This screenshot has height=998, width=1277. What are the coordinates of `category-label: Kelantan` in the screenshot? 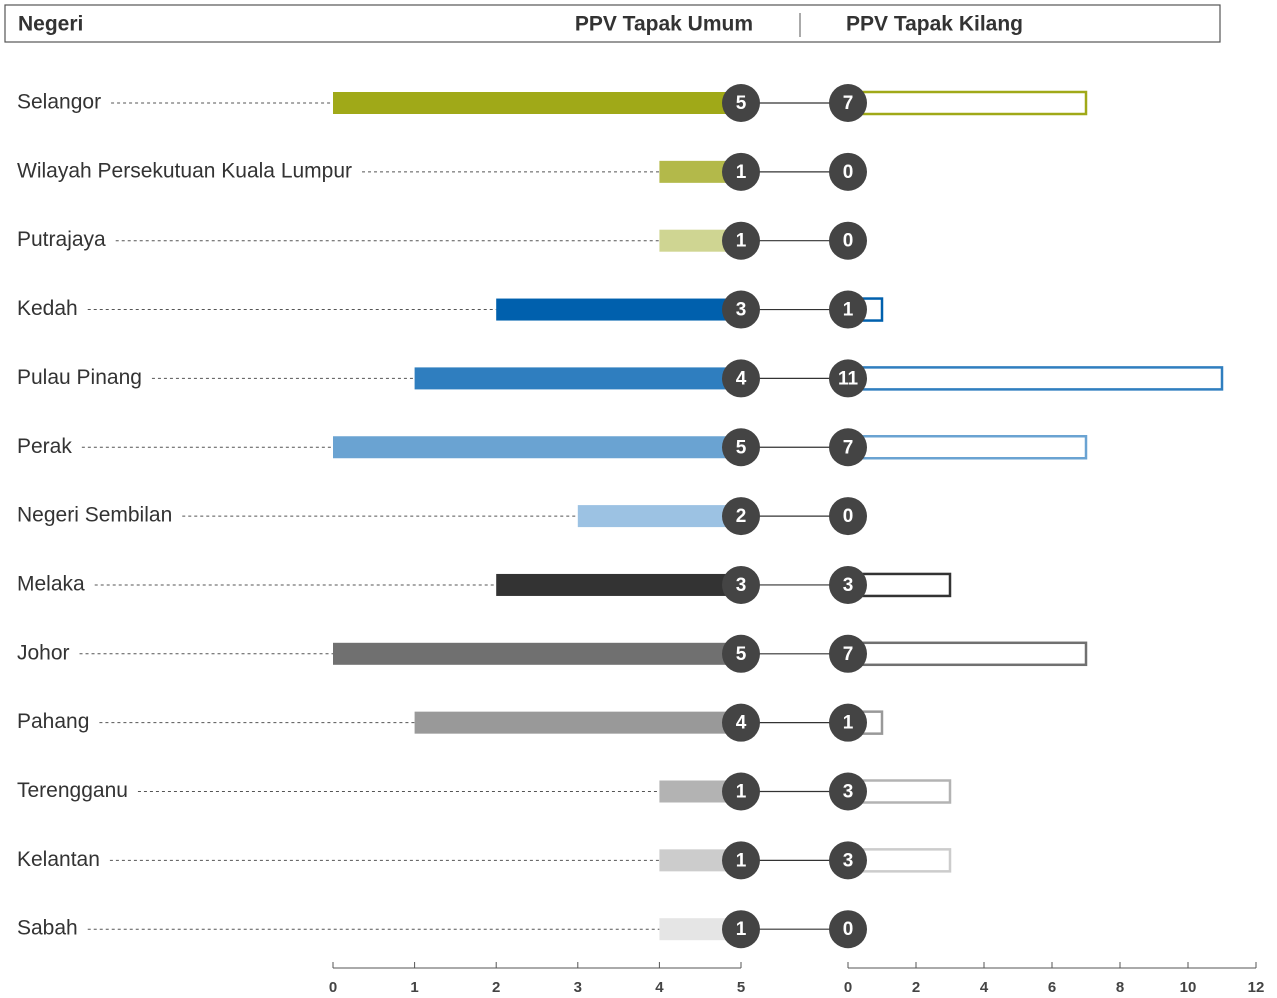 It's located at (58, 859).